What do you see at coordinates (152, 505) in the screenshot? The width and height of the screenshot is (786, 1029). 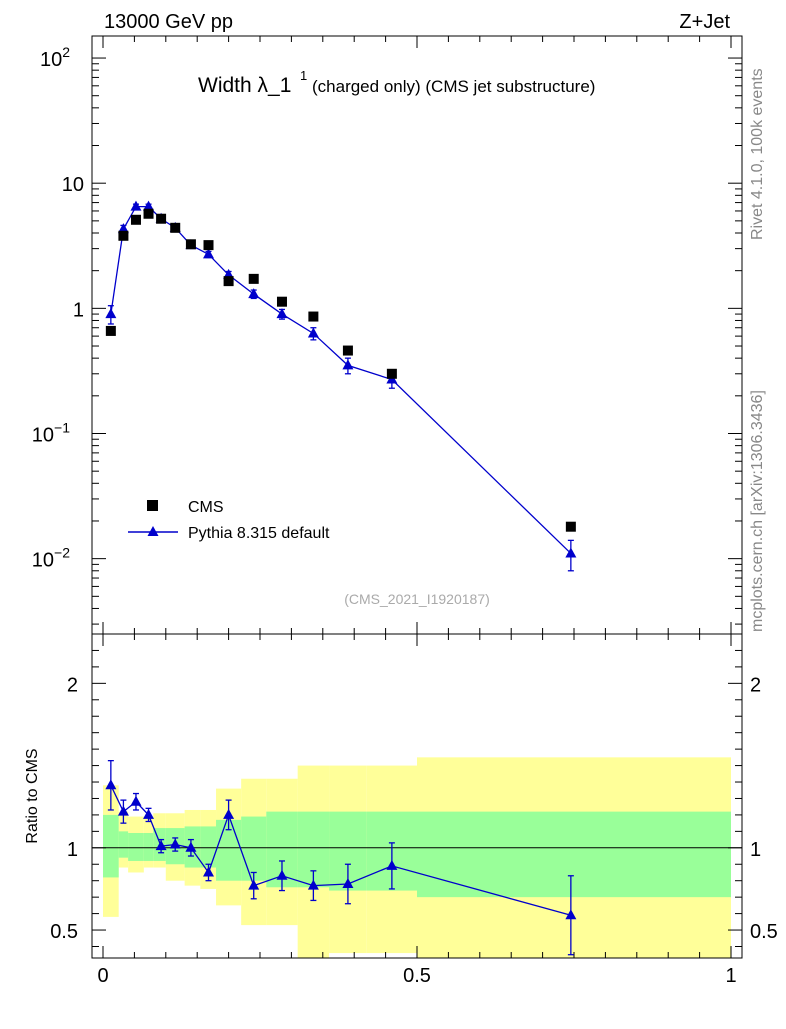 I see `legend-cms-marker` at bounding box center [152, 505].